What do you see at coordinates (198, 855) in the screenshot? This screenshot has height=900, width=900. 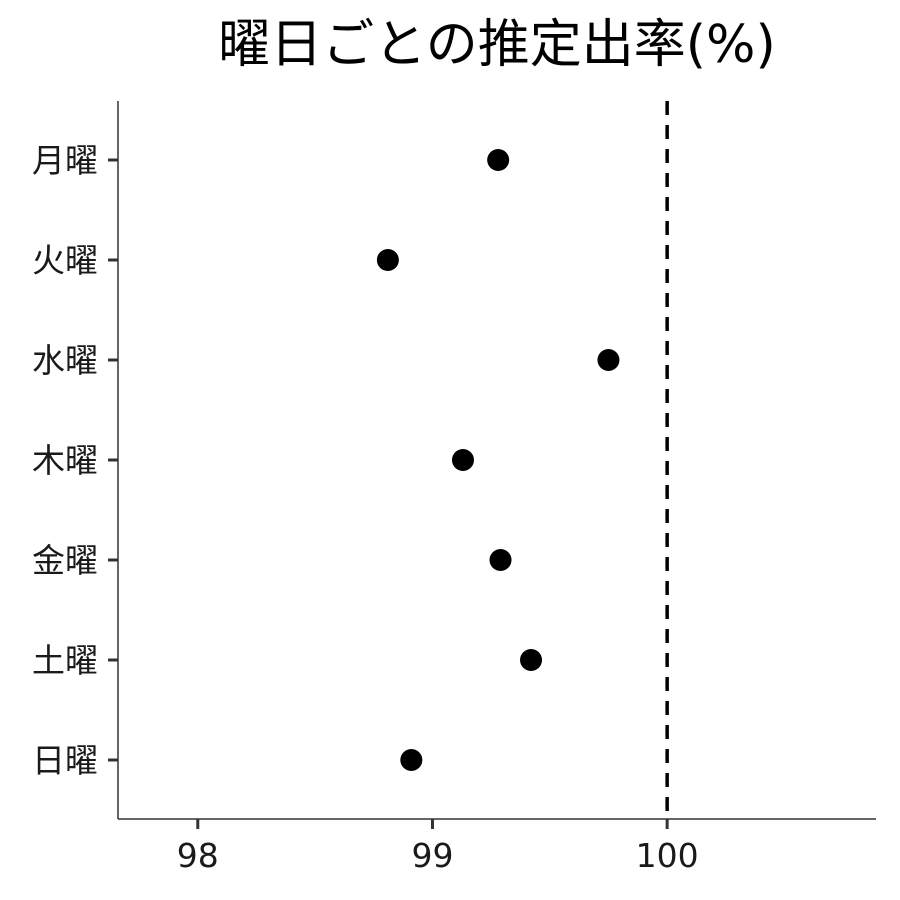 I see `x-tick-label: 98` at bounding box center [198, 855].